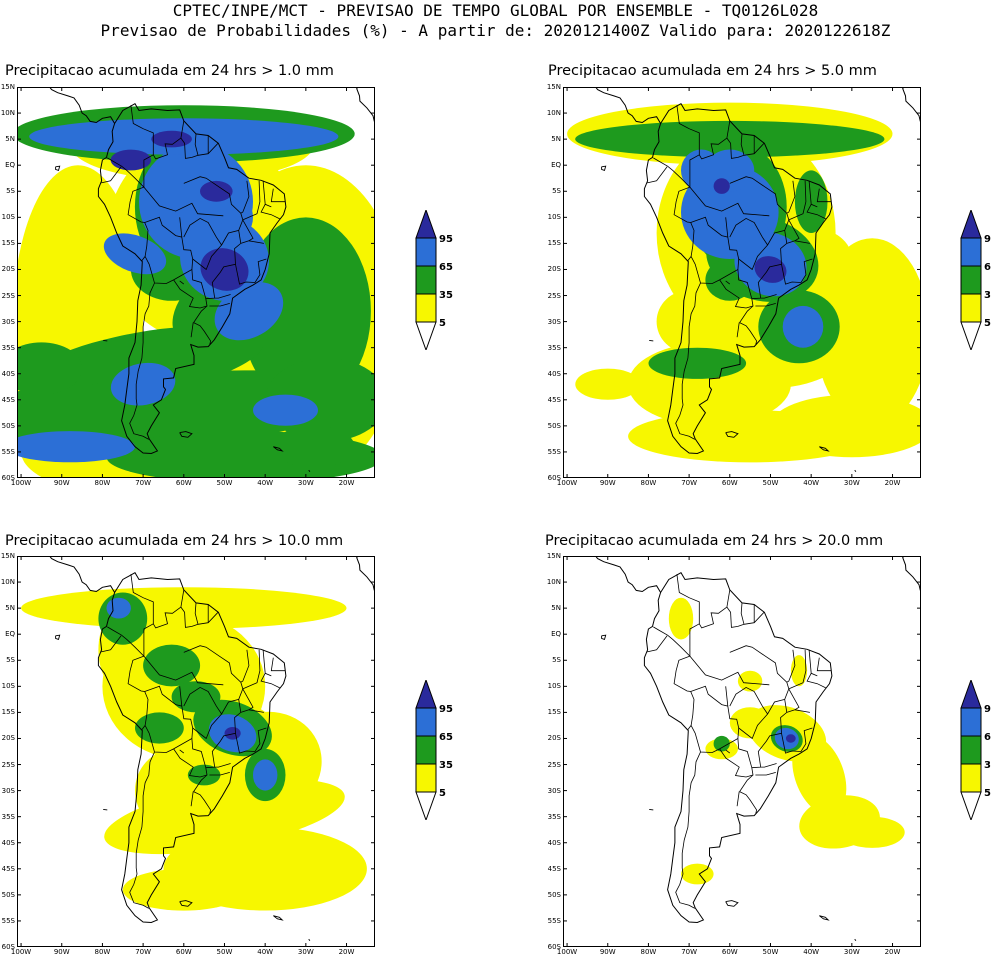  What do you see at coordinates (61, 483) in the screenshot?
I see `longitude-label: 90W` at bounding box center [61, 483].